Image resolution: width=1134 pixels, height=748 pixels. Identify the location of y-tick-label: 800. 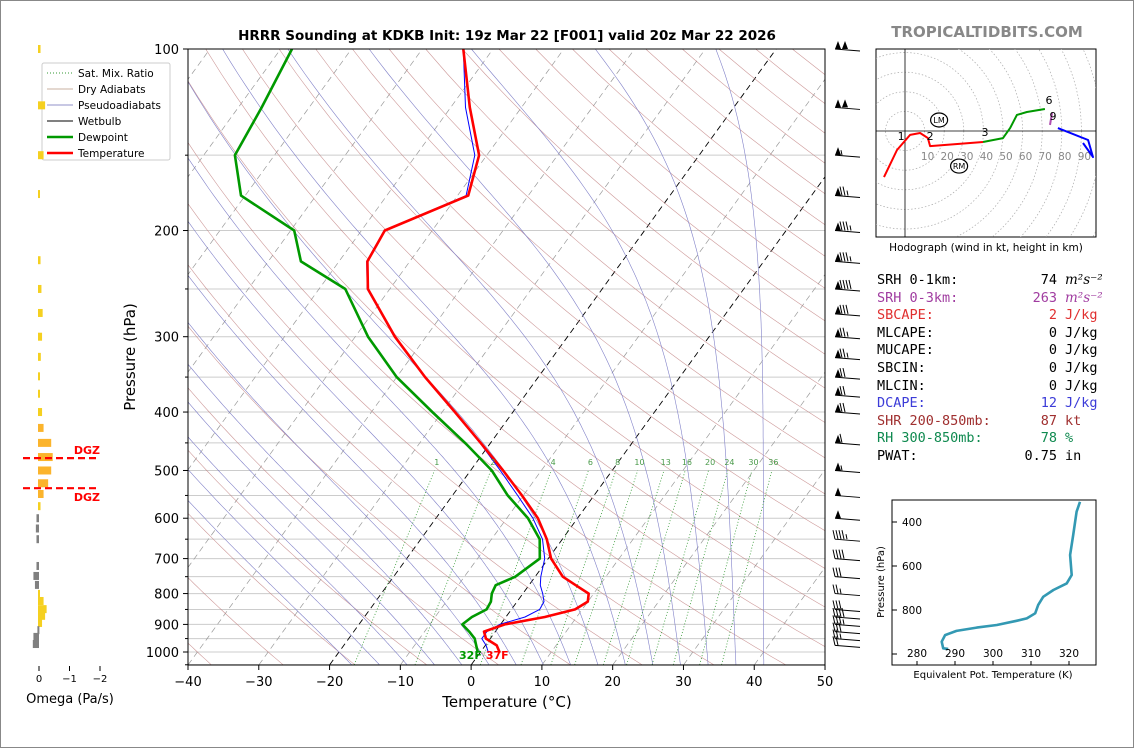
(166, 595).